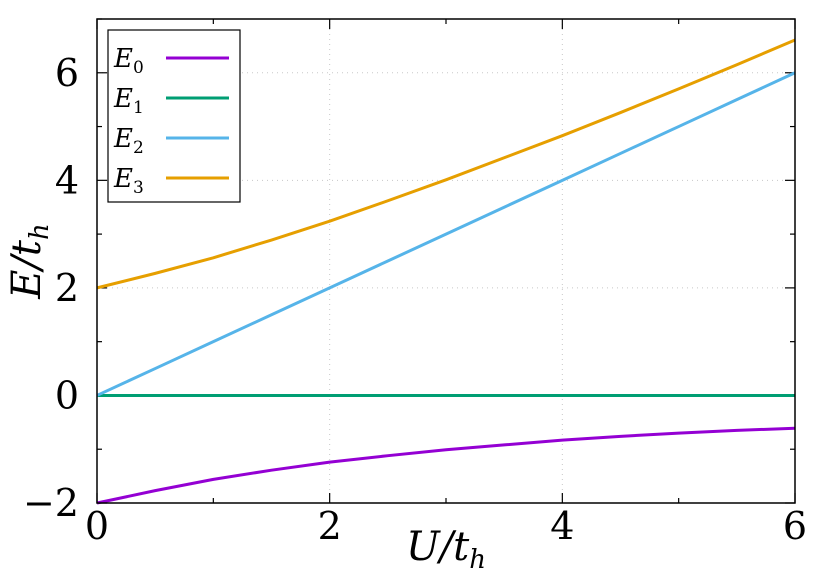 The width and height of the screenshot is (831, 572). What do you see at coordinates (67, 395) in the screenshot?
I see `y-tick-label: 0` at bounding box center [67, 395].